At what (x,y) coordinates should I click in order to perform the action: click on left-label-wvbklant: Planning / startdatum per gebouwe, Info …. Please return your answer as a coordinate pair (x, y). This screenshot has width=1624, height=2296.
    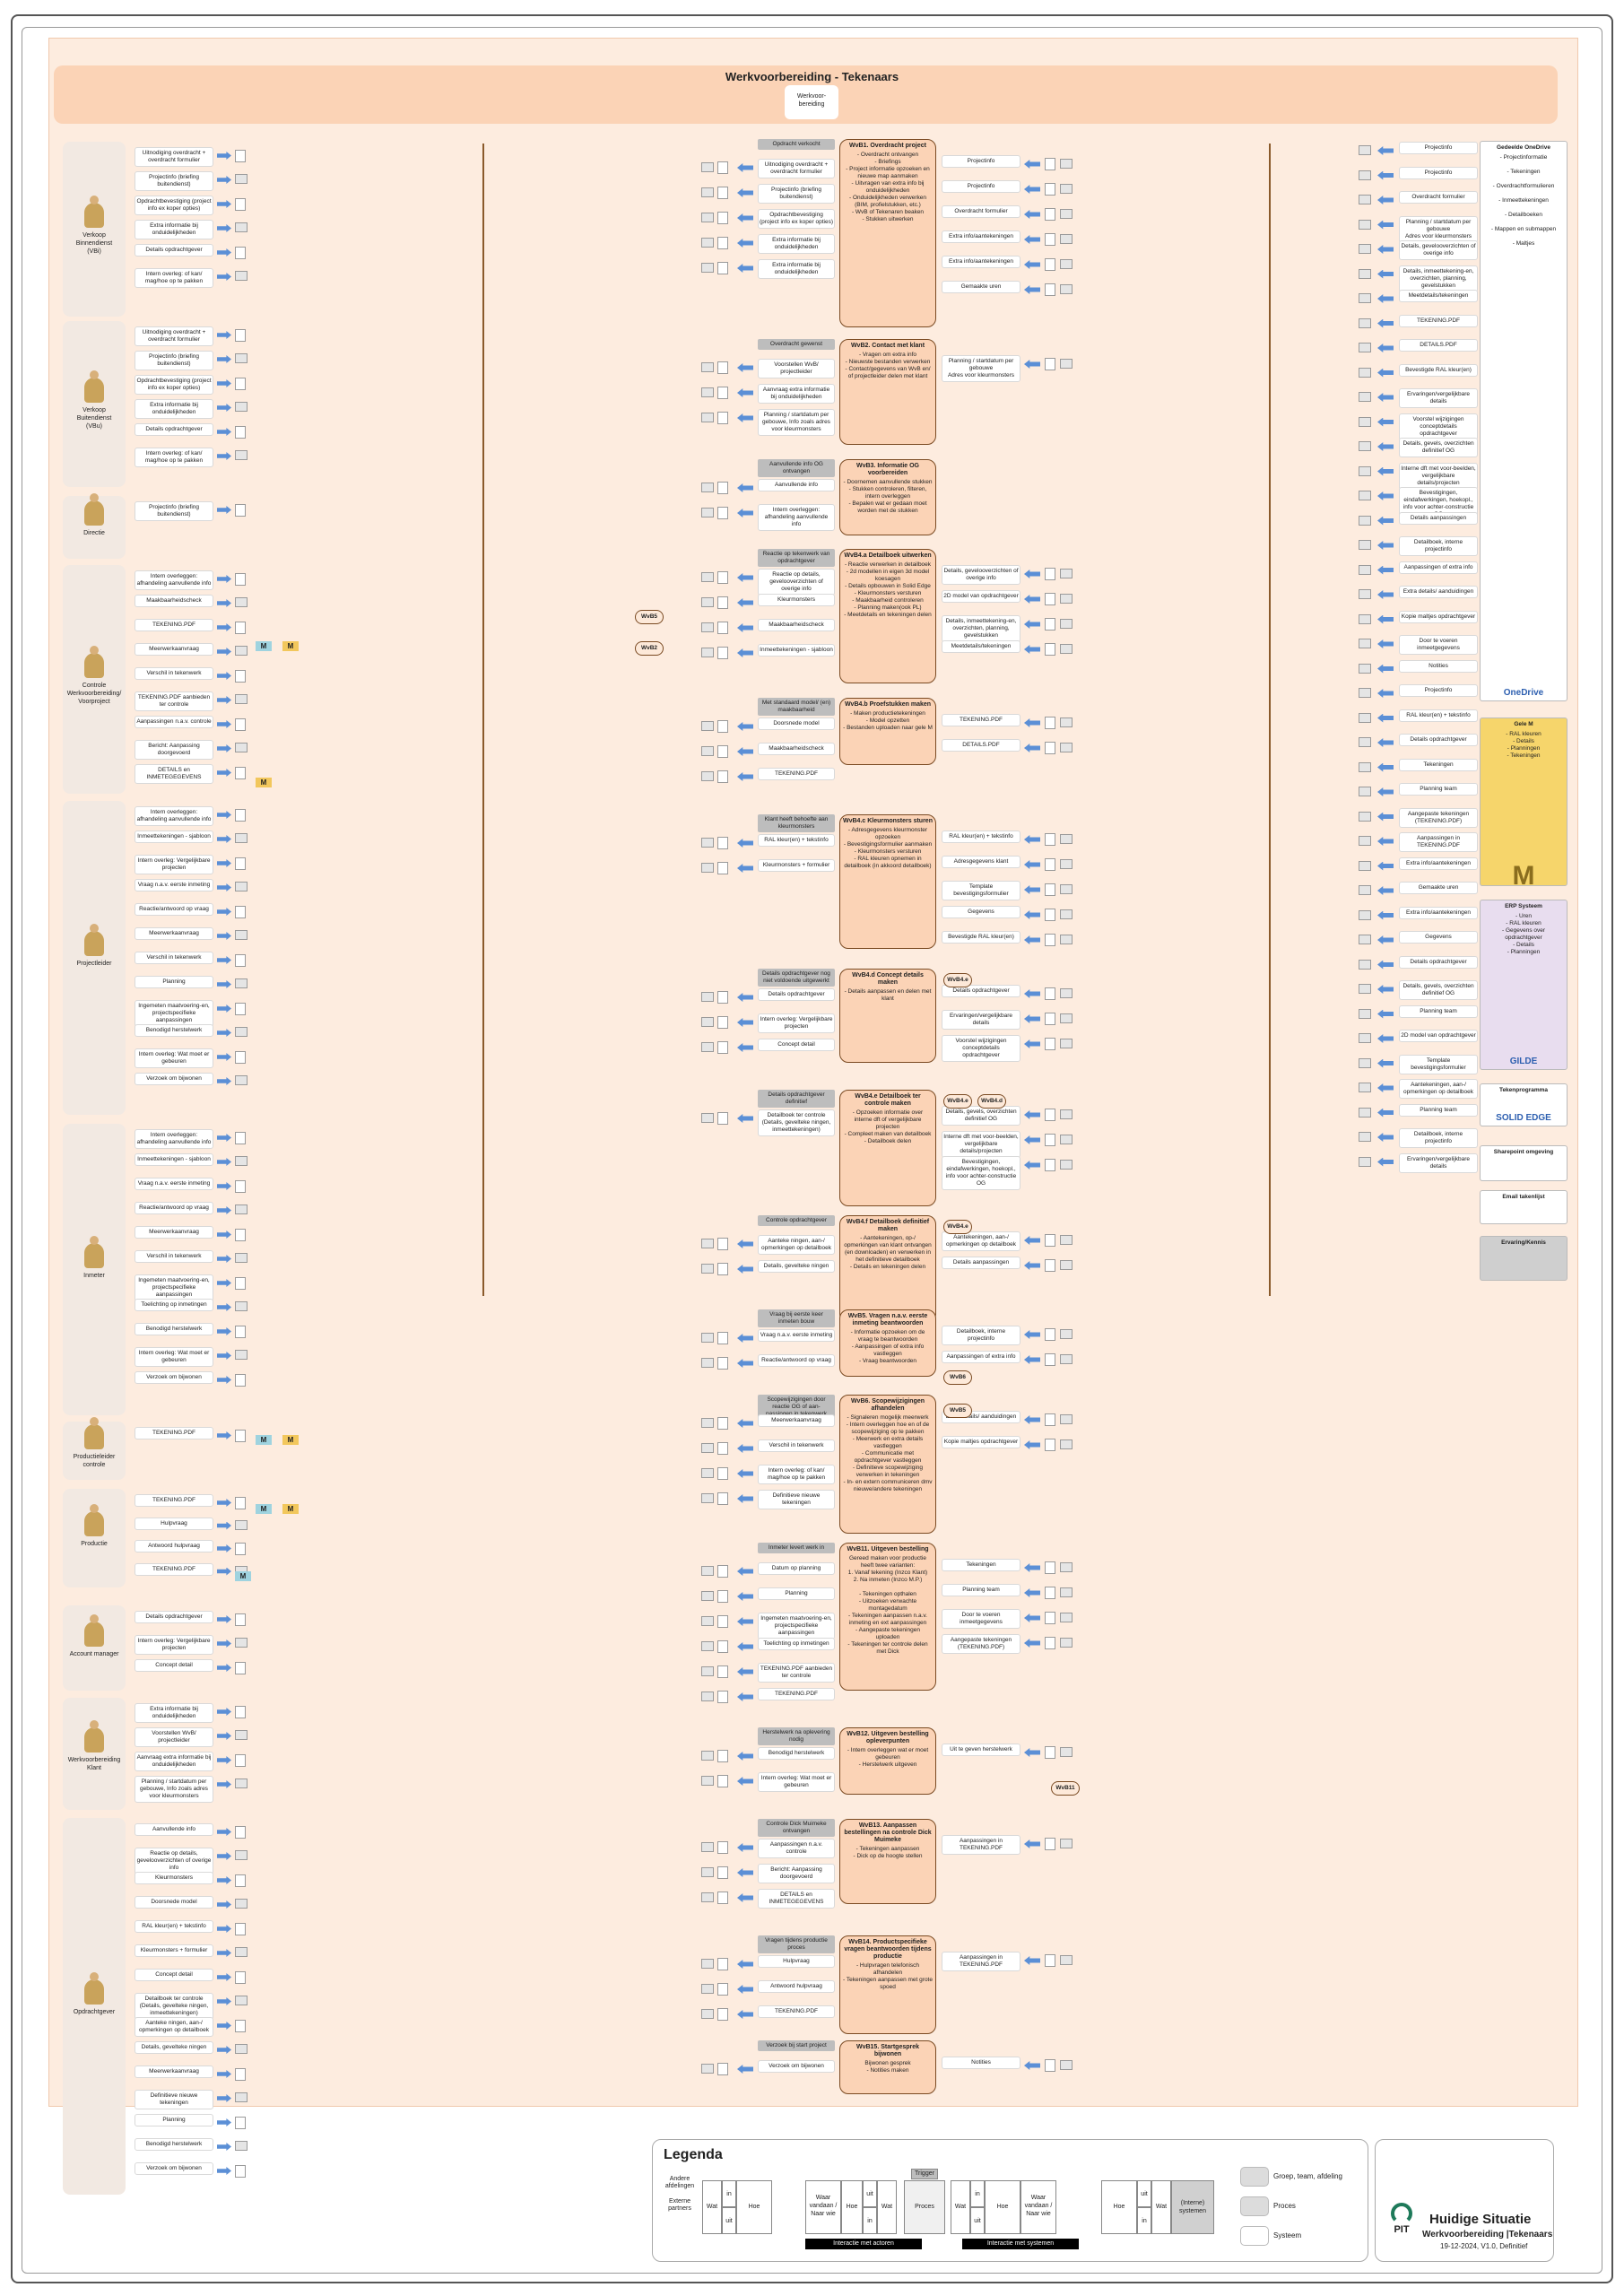
    Looking at the image, I should click on (174, 1789).